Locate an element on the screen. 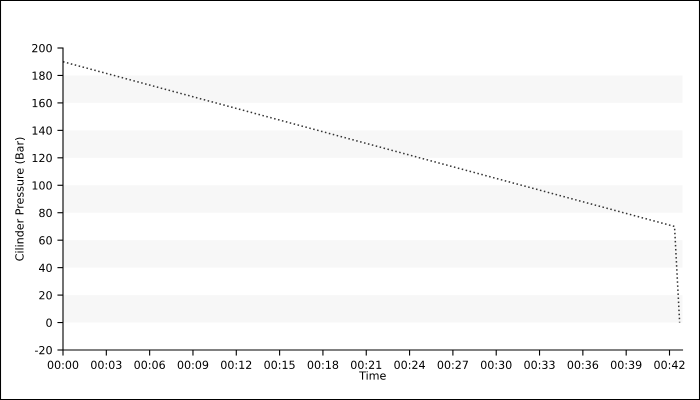  y-tick-label: 0 is located at coordinates (49, 322).